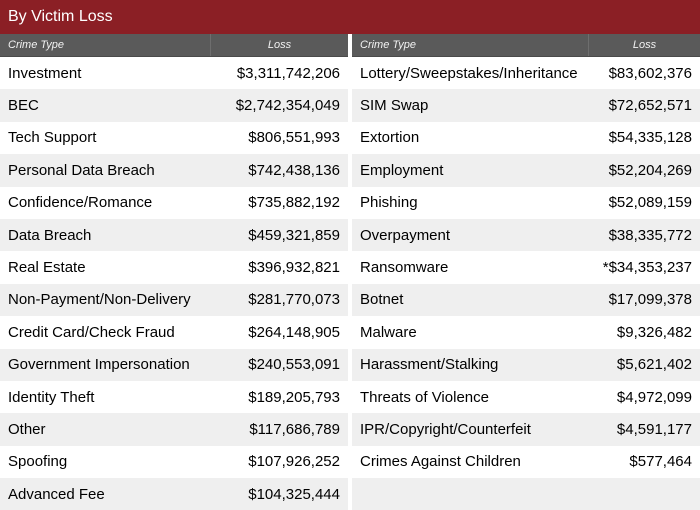  Describe the element at coordinates (174, 235) in the screenshot. I see `table-row: Data Breach $459,321,859` at that location.